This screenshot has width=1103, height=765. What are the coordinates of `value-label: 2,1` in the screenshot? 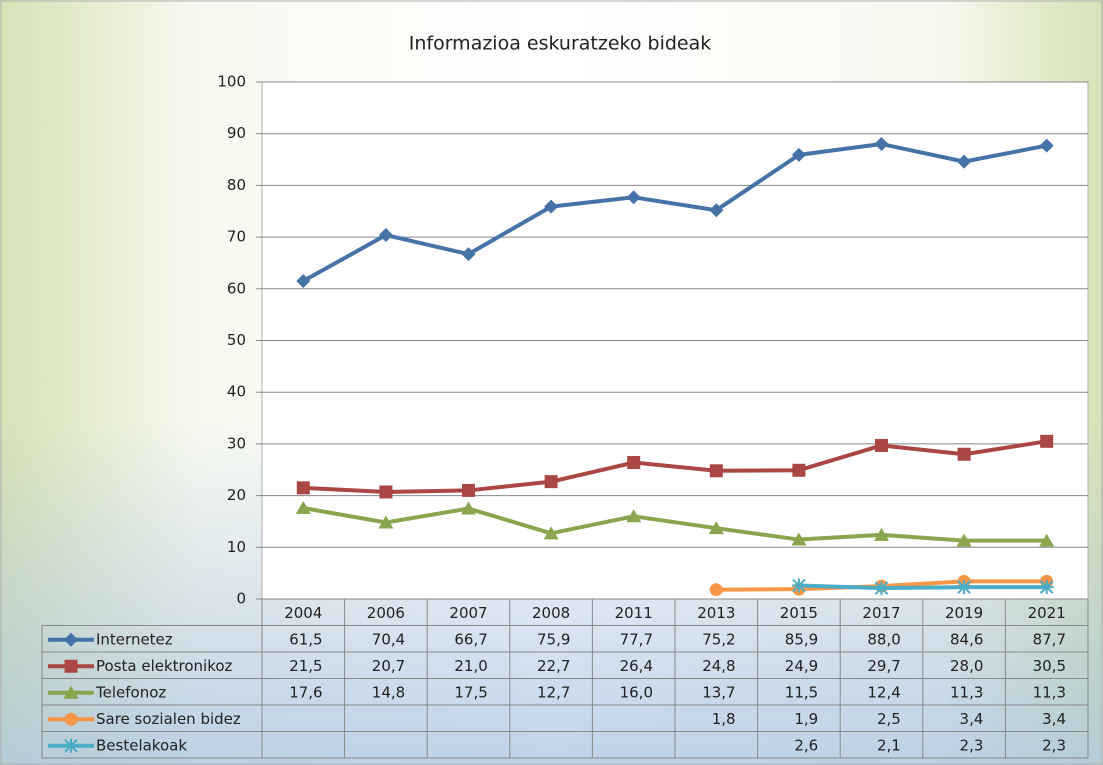 It's located at (889, 745).